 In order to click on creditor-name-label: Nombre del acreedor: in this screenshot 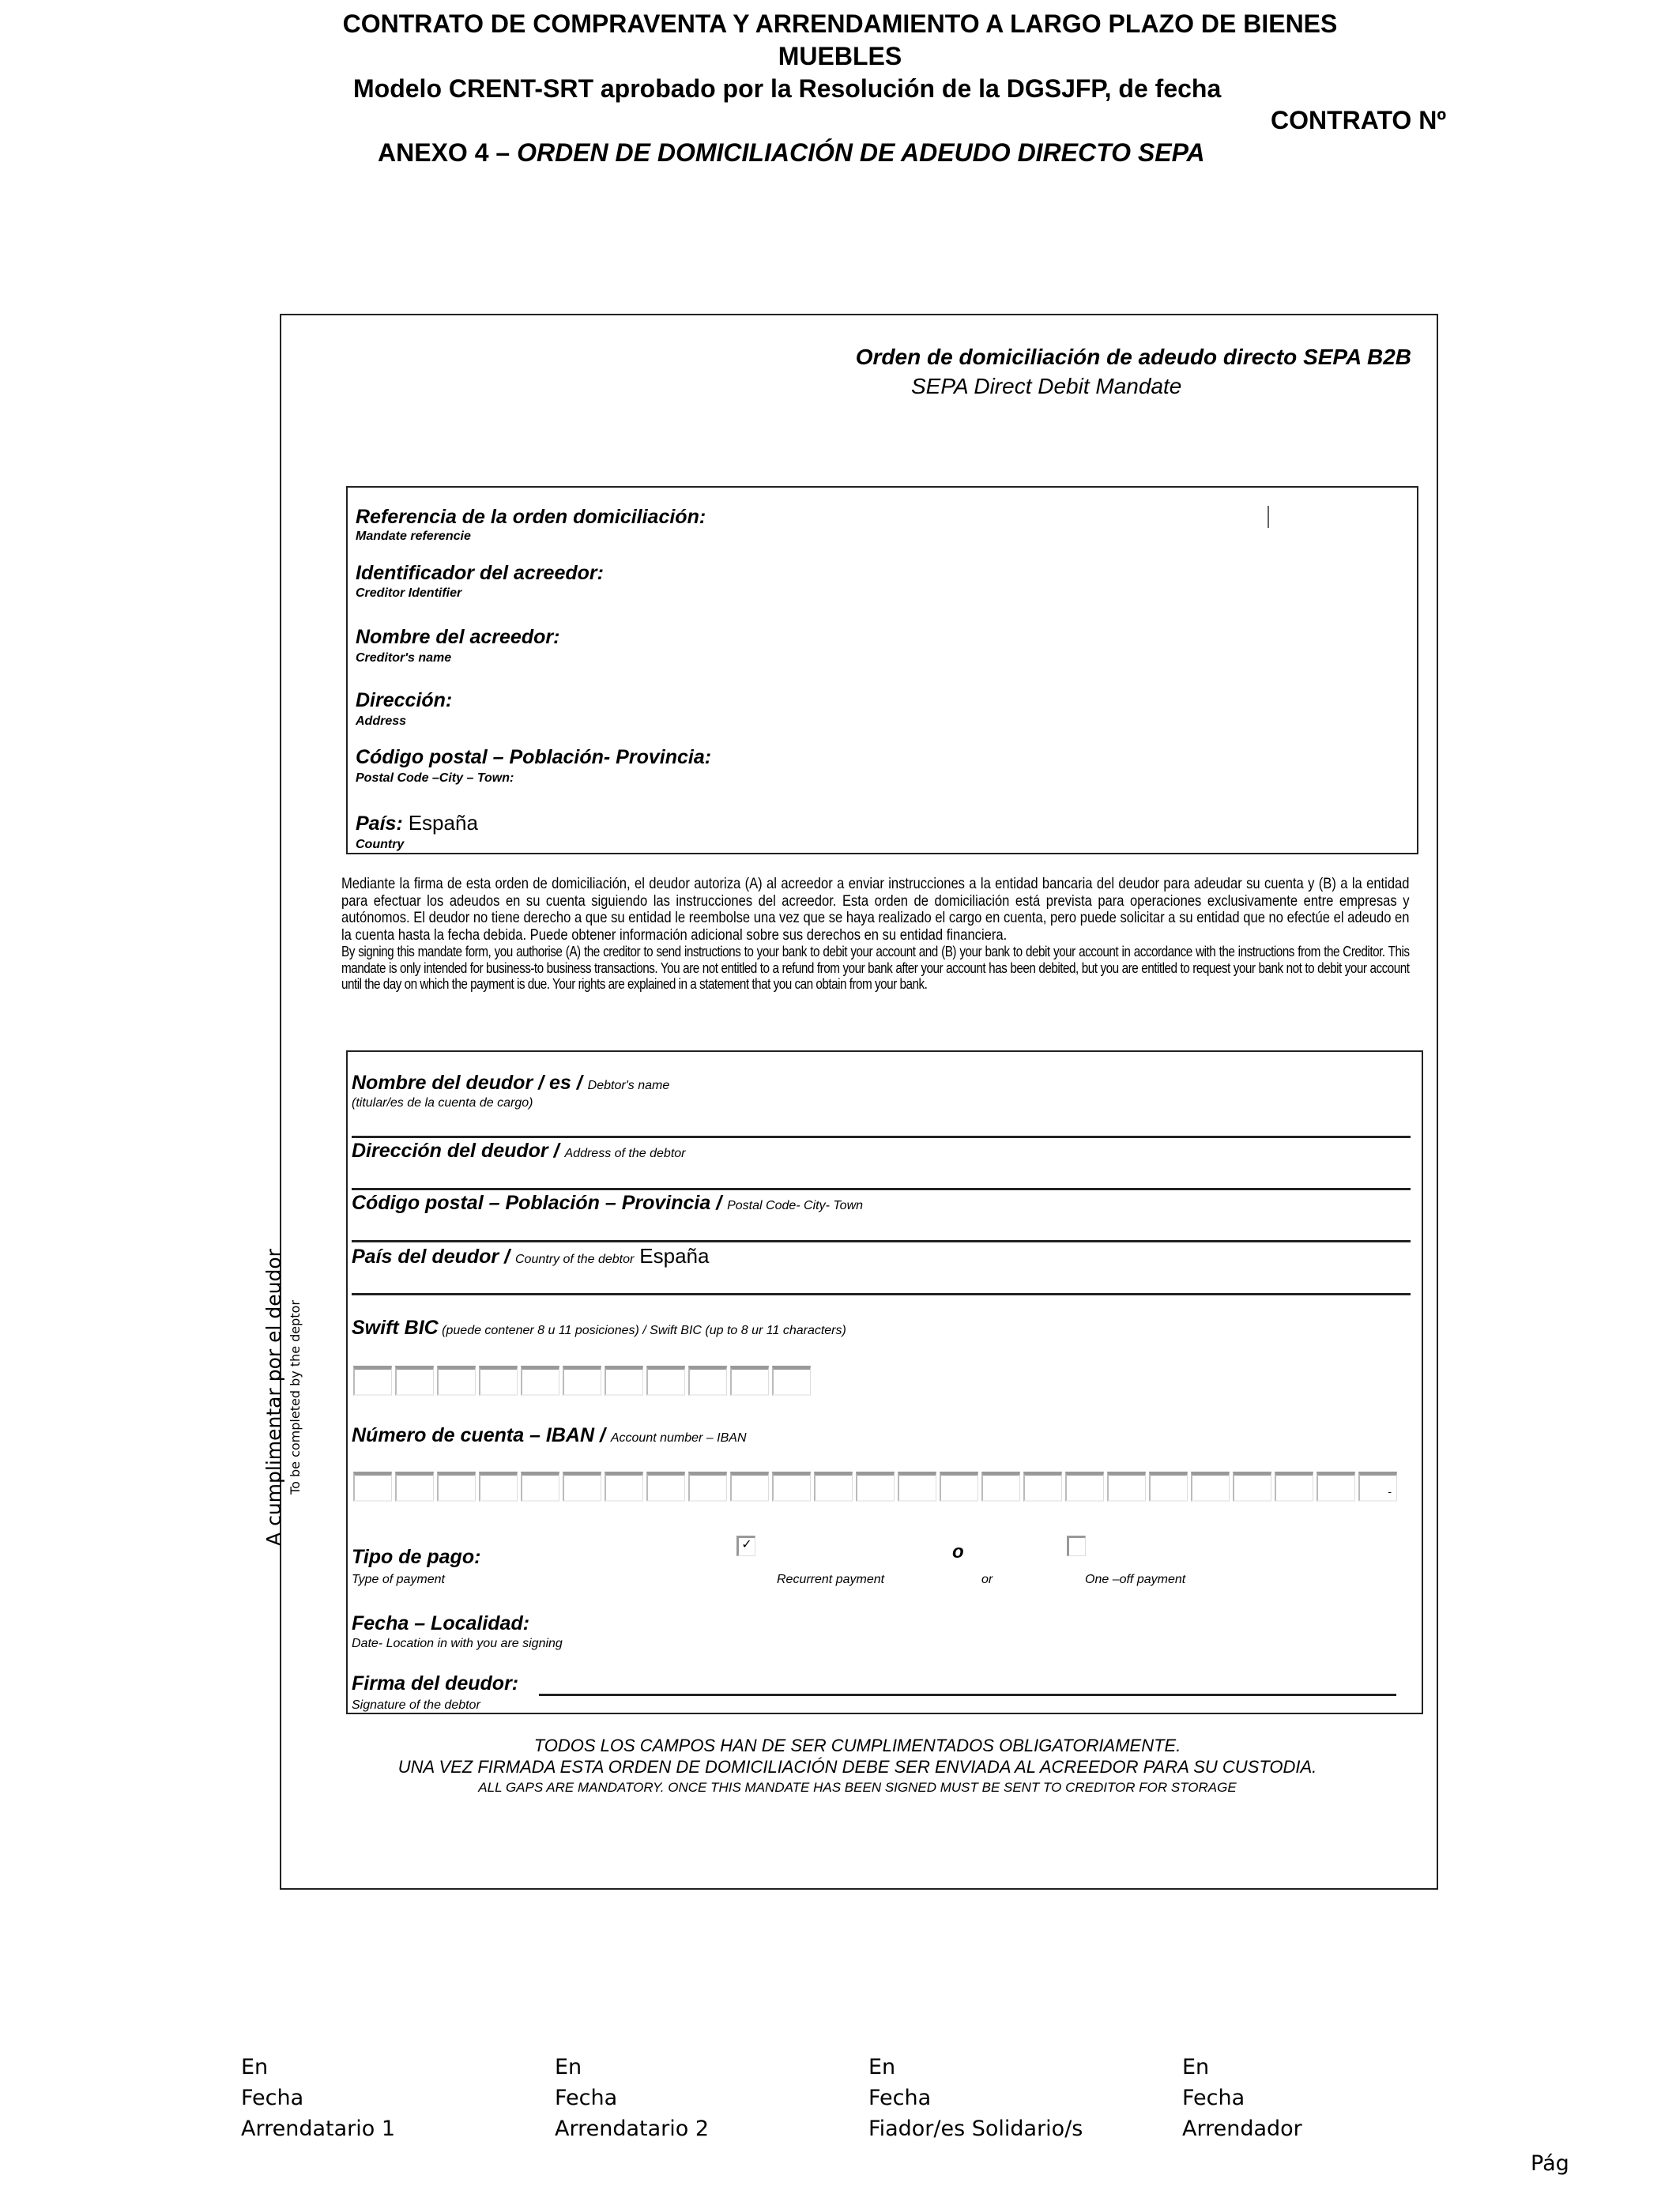, I will do `click(458, 637)`.